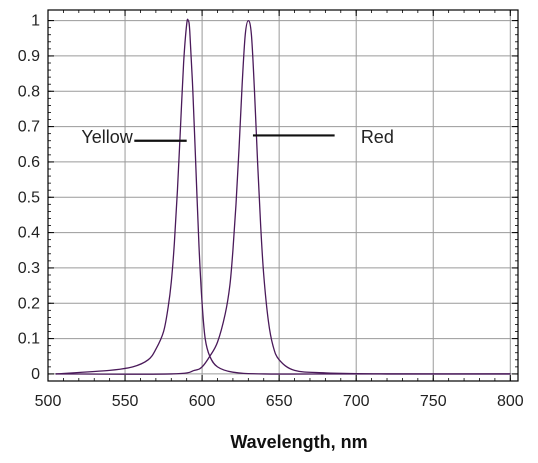 The width and height of the screenshot is (538, 463). What do you see at coordinates (433, 401) in the screenshot?
I see `x-tick-label: 750` at bounding box center [433, 401].